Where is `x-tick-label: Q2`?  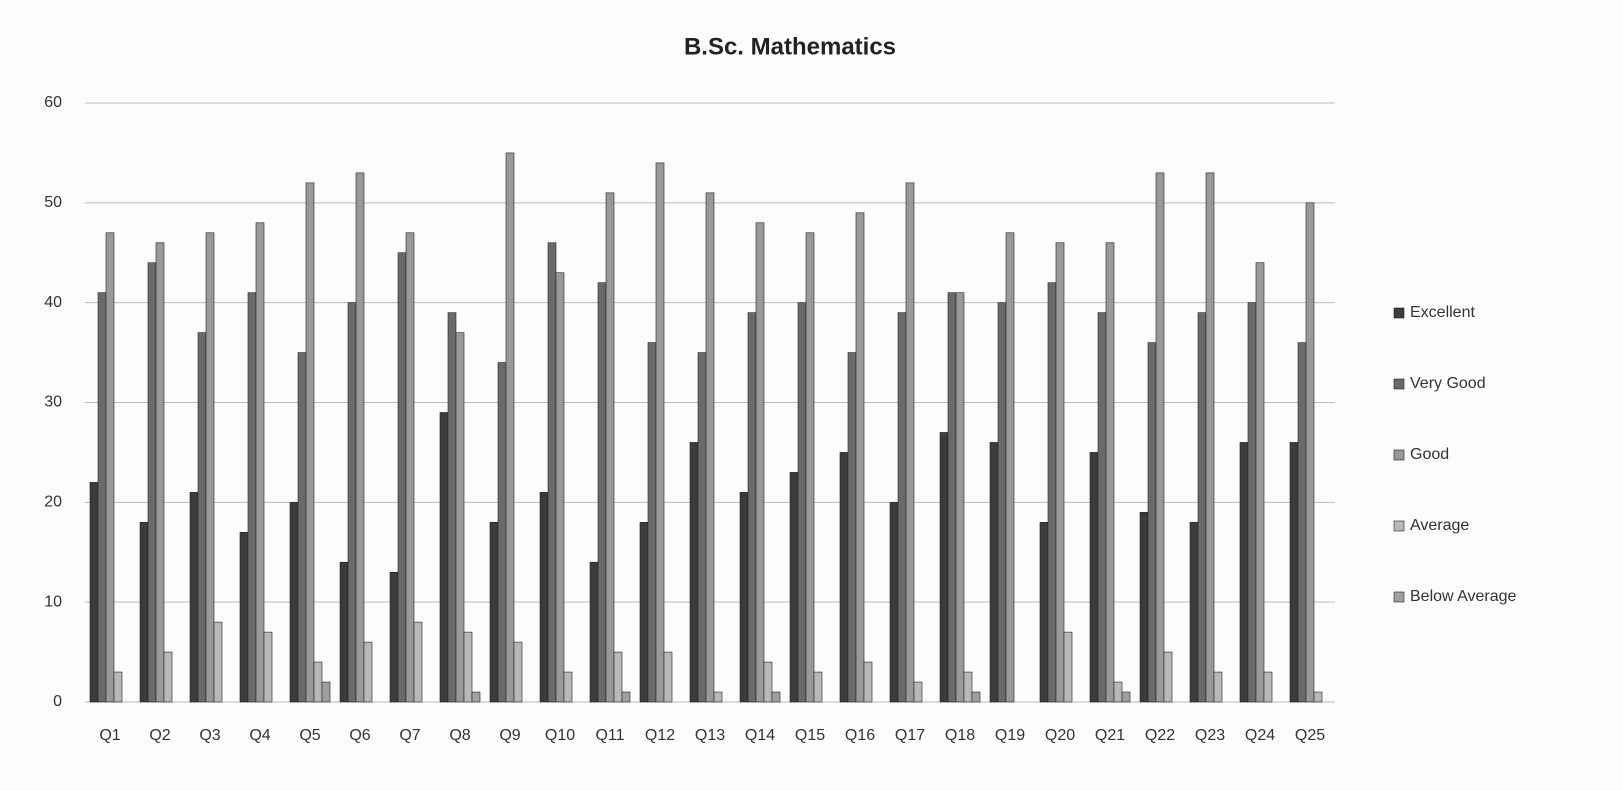
x-tick-label: Q2 is located at coordinates (159, 735).